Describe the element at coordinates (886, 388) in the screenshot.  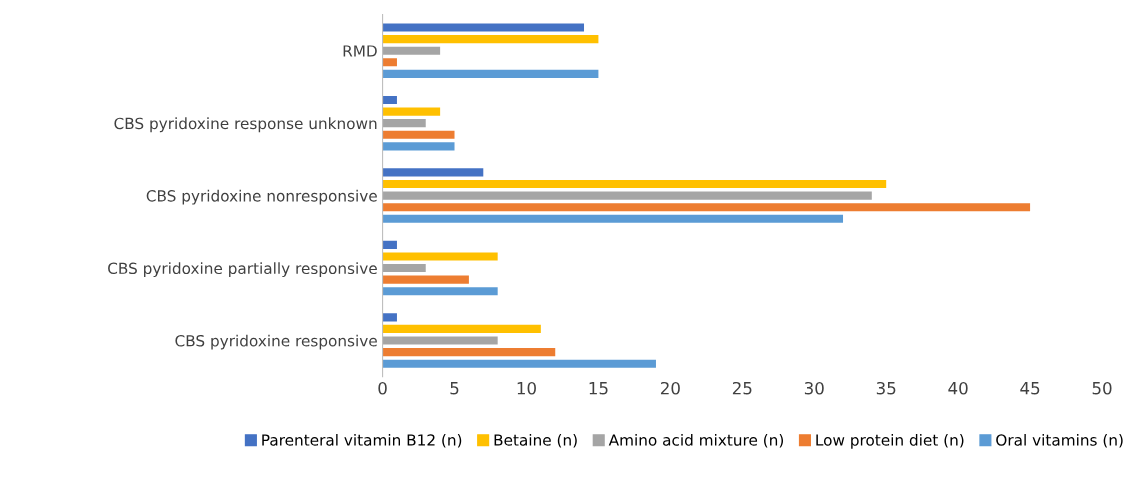
I see `x-tick-label: 35` at that location.